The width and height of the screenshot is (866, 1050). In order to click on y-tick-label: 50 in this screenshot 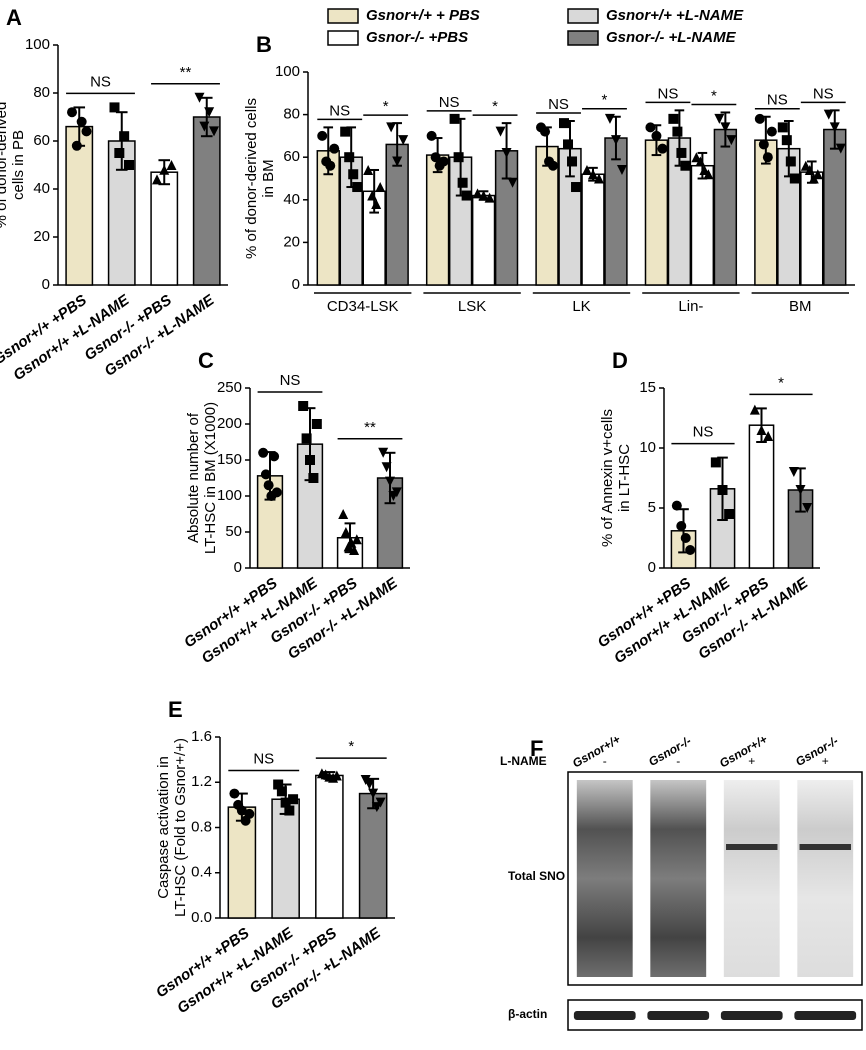, I will do `click(233, 531)`.